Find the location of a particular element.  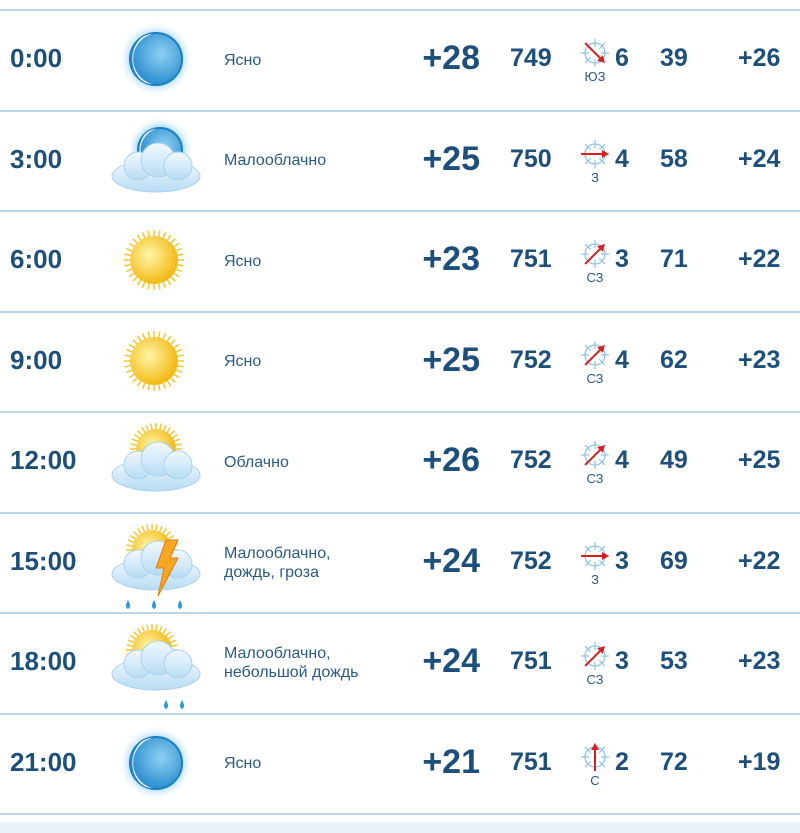

forecast-row: 12:00 Облачно +26 752 СЗ 4 49 +25 is located at coordinates (400, 461).